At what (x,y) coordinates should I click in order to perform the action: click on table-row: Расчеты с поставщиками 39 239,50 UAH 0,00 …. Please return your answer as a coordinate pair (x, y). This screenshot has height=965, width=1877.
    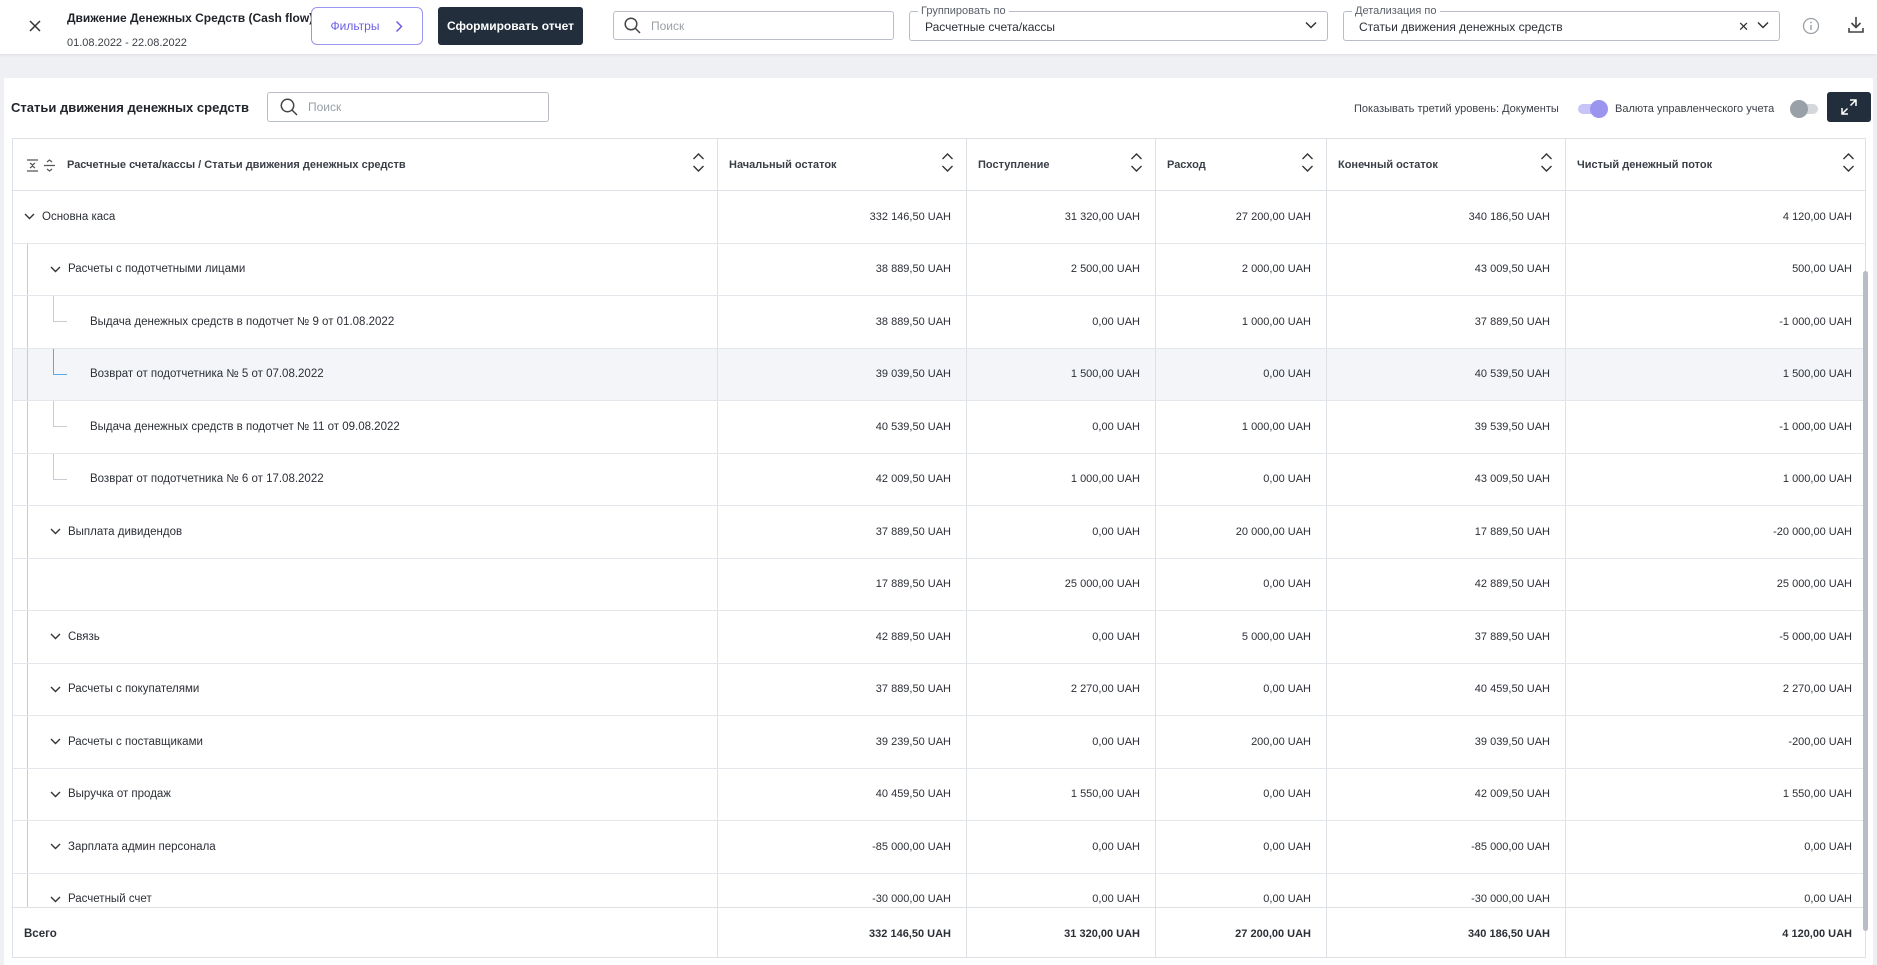
    Looking at the image, I should click on (939, 742).